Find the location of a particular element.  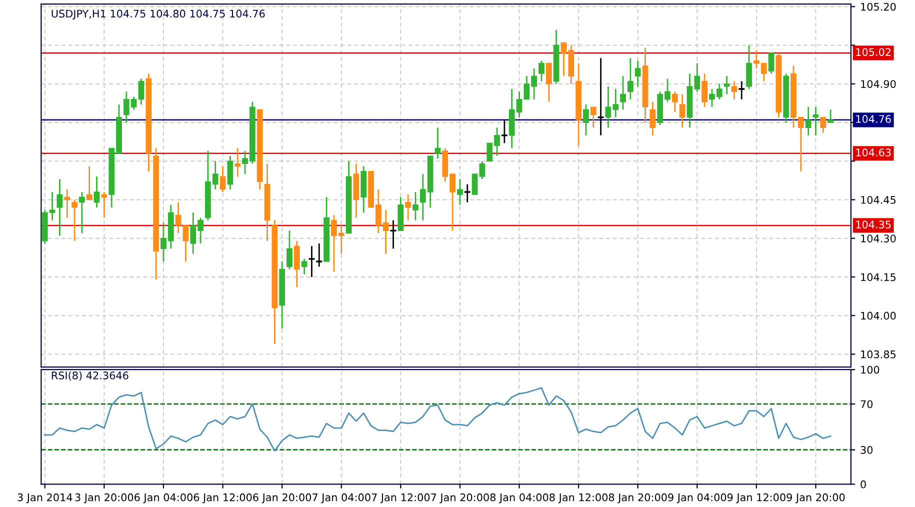

x-tick-label: 9 Jan 12:00 is located at coordinates (756, 498).